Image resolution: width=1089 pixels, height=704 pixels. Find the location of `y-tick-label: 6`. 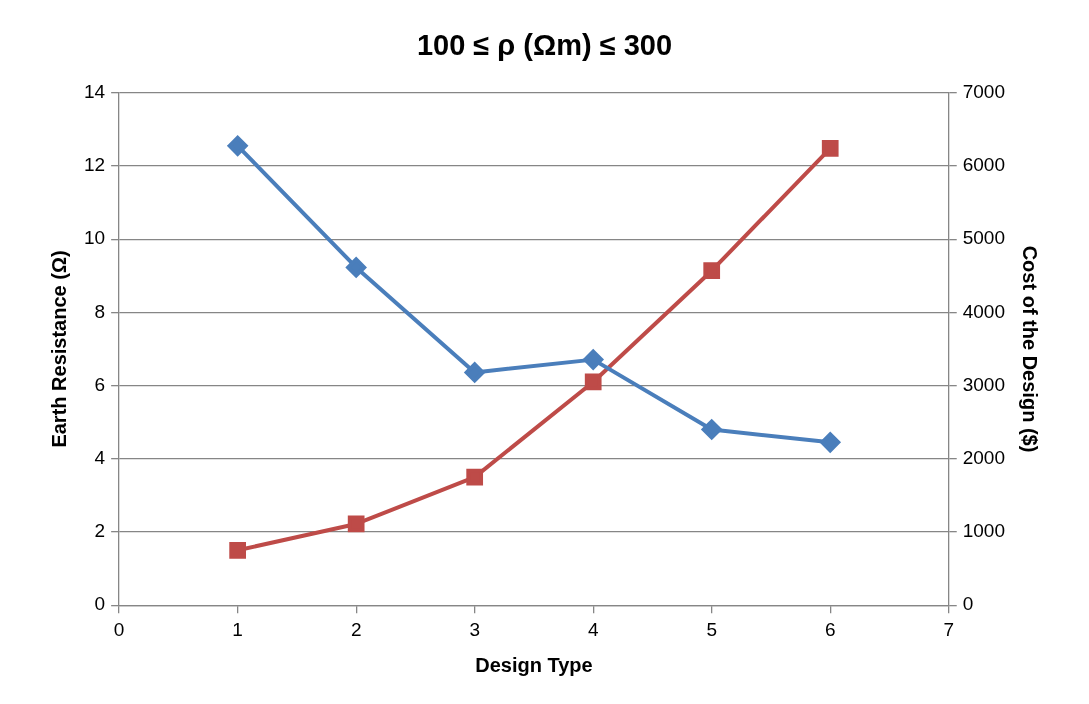

y-tick-label: 6 is located at coordinates (100, 384).